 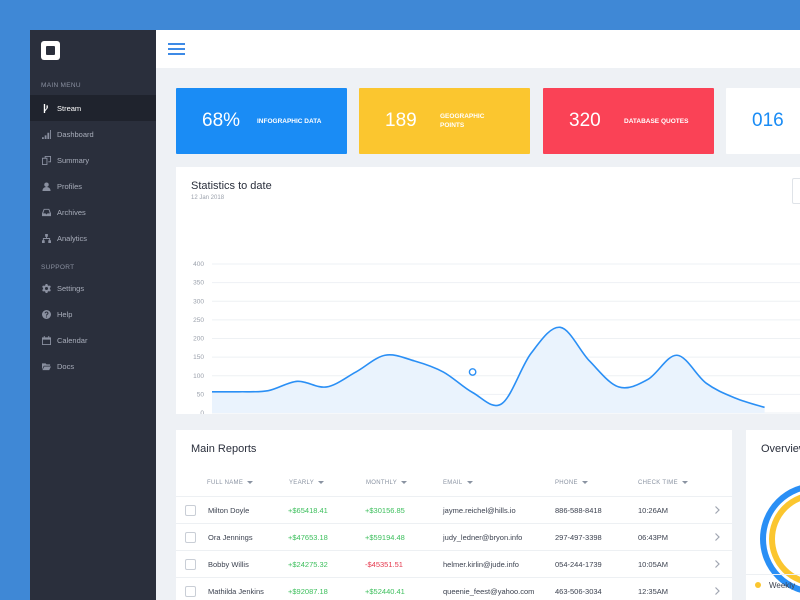 I want to click on cell-email: queenie_feest@yahoo.com, so click(x=489, y=591).